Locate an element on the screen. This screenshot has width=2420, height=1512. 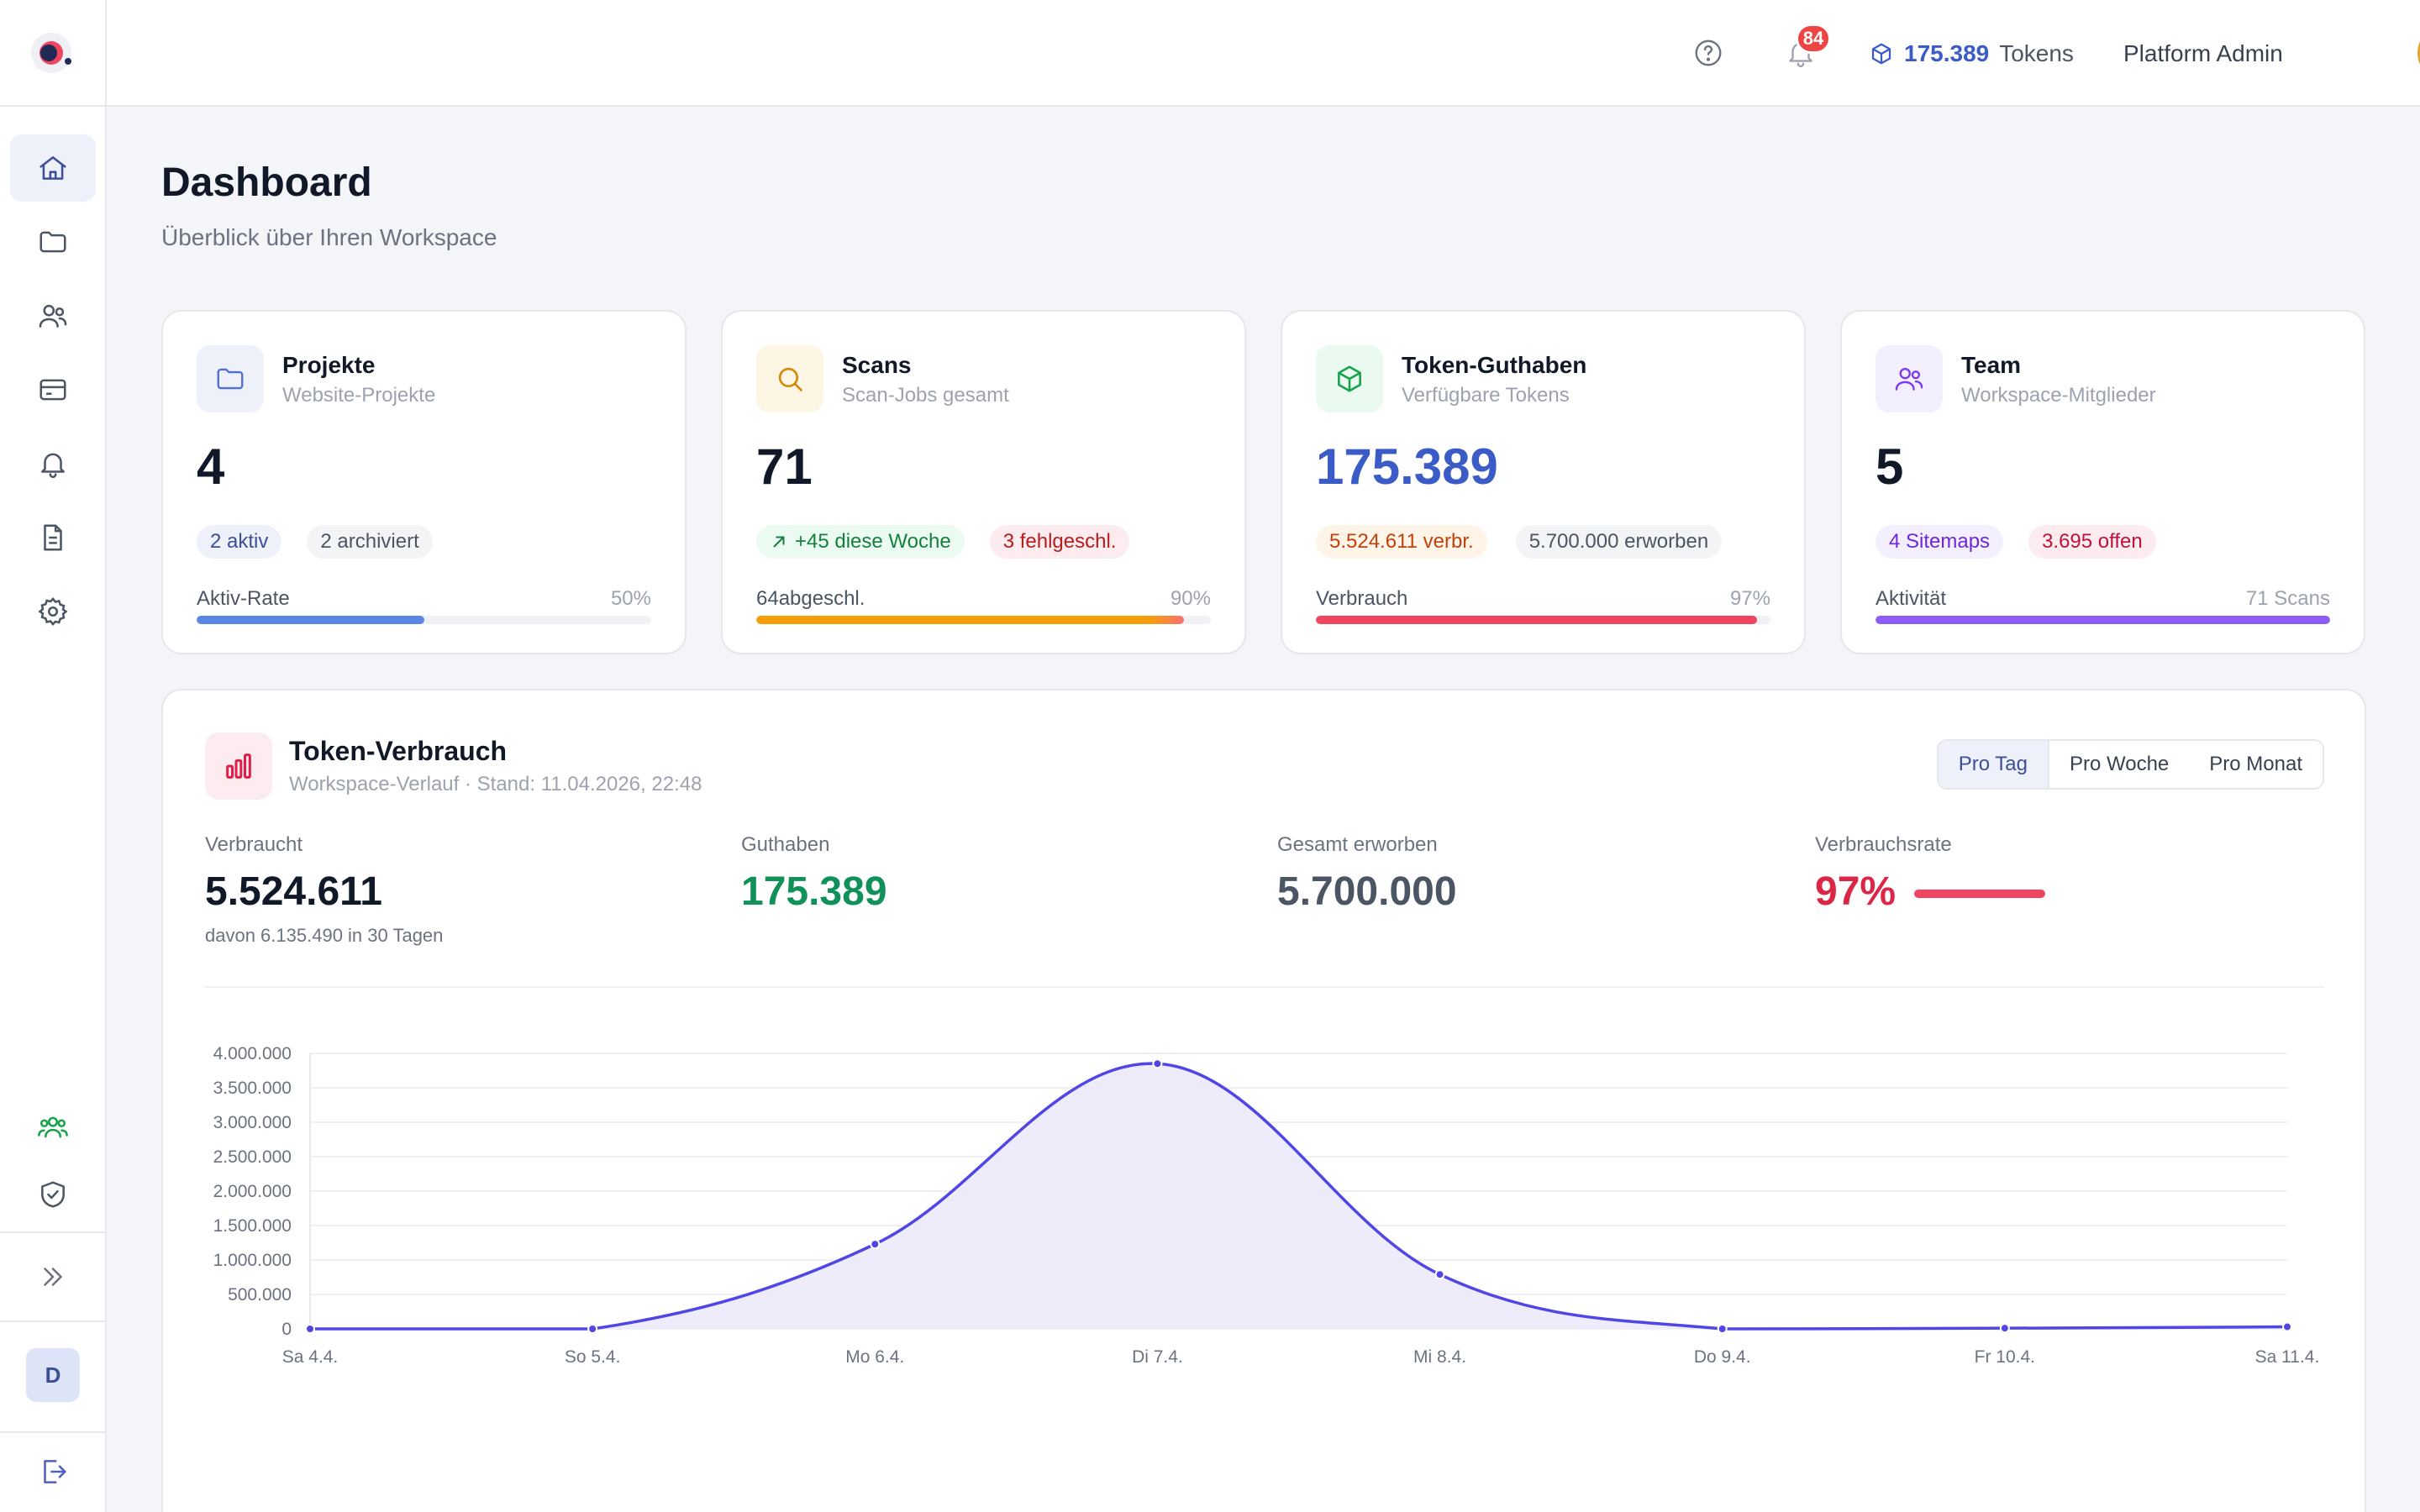
sidebar-item-reports is located at coordinates (53, 537).